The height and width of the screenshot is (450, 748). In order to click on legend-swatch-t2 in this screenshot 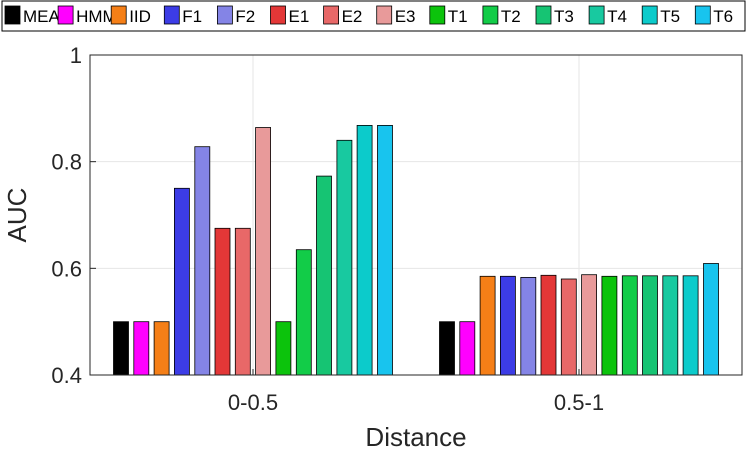, I will do `click(490, 15)`.